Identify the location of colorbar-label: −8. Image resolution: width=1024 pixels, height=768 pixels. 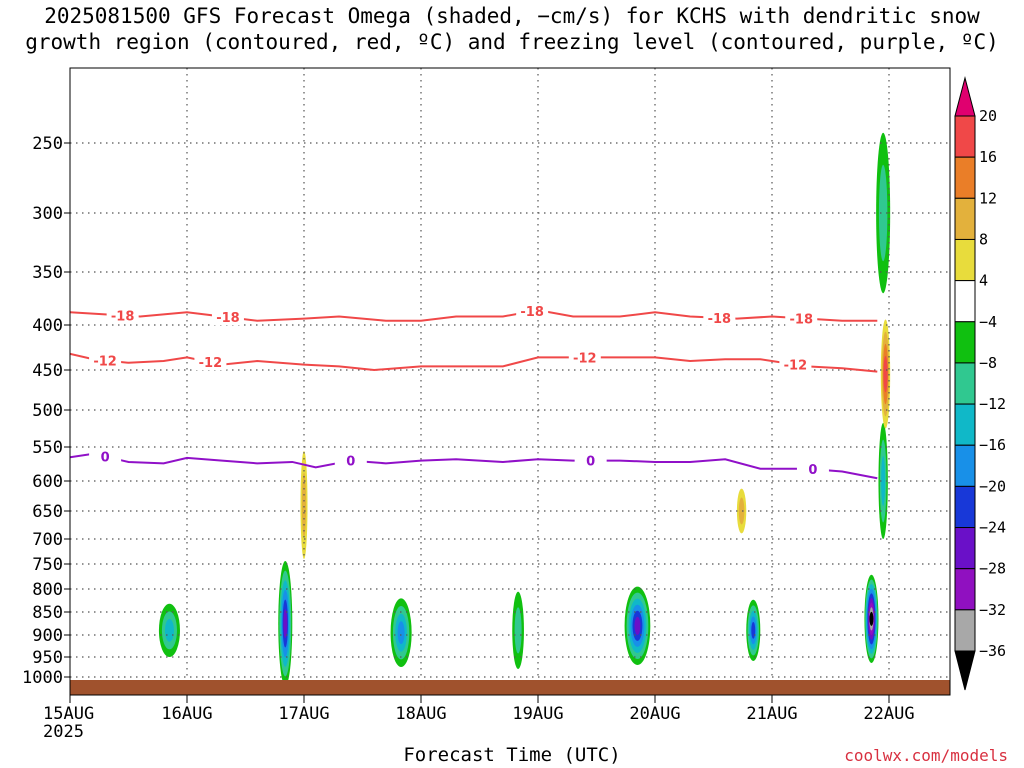
(988, 363).